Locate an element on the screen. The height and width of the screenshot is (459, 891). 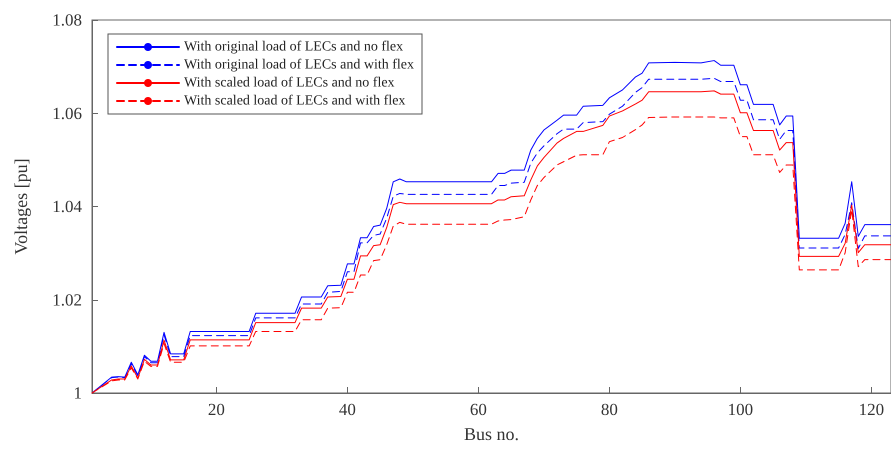
x-axis-title: Bus no. is located at coordinates (492, 434).